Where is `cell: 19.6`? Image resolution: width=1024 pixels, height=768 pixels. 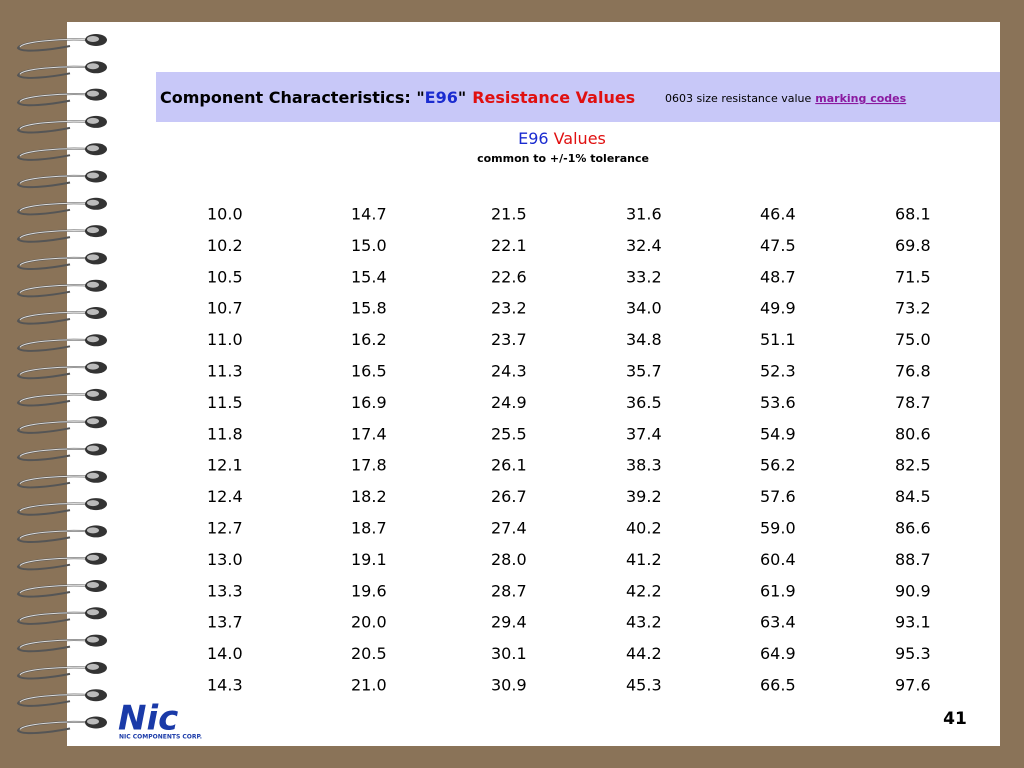 cell: 19.6 is located at coordinates (369, 590).